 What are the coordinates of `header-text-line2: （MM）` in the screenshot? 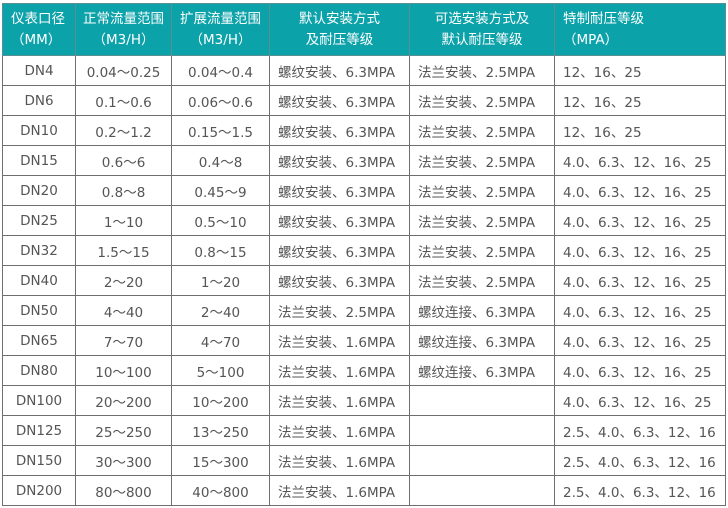 It's located at (36, 39).